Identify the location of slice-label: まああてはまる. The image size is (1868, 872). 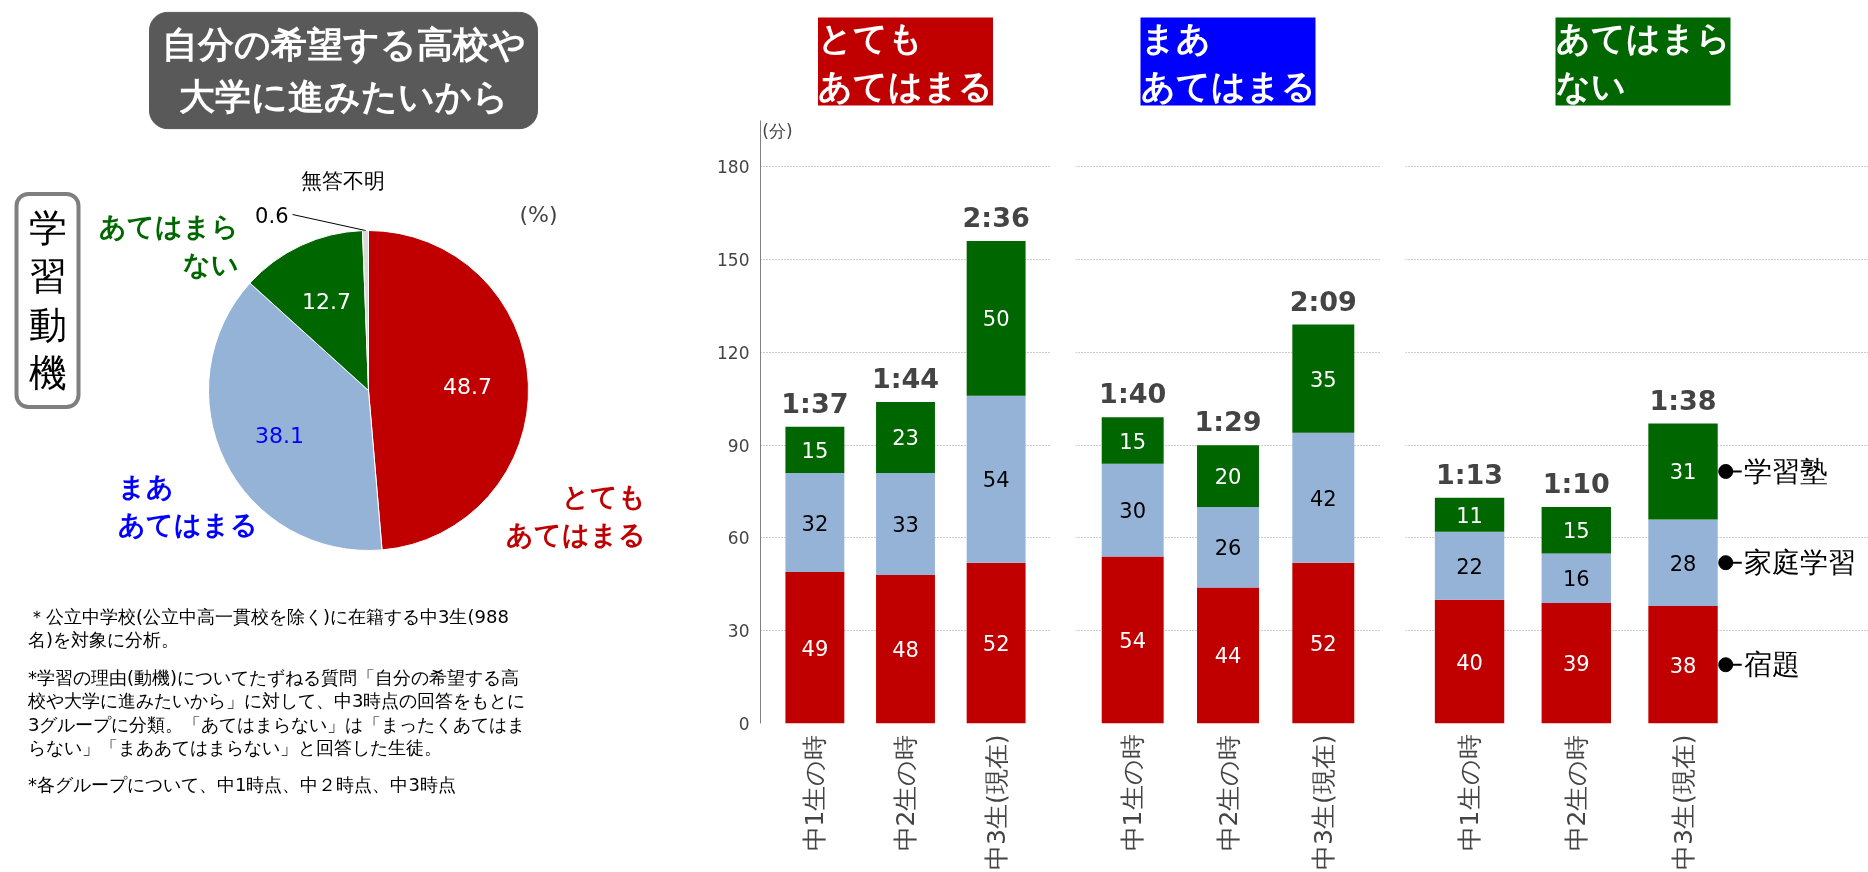
(187, 505).